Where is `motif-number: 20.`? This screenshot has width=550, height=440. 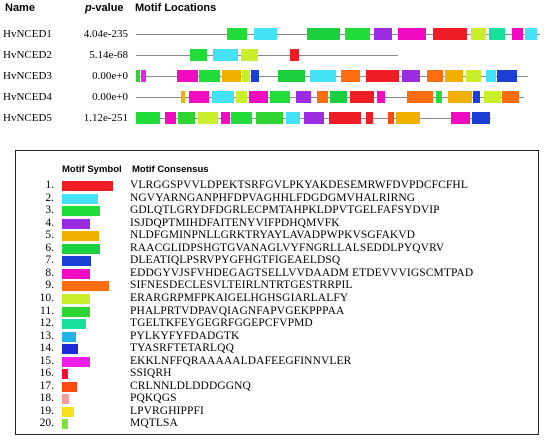 motif-number: 20. is located at coordinates (46, 423).